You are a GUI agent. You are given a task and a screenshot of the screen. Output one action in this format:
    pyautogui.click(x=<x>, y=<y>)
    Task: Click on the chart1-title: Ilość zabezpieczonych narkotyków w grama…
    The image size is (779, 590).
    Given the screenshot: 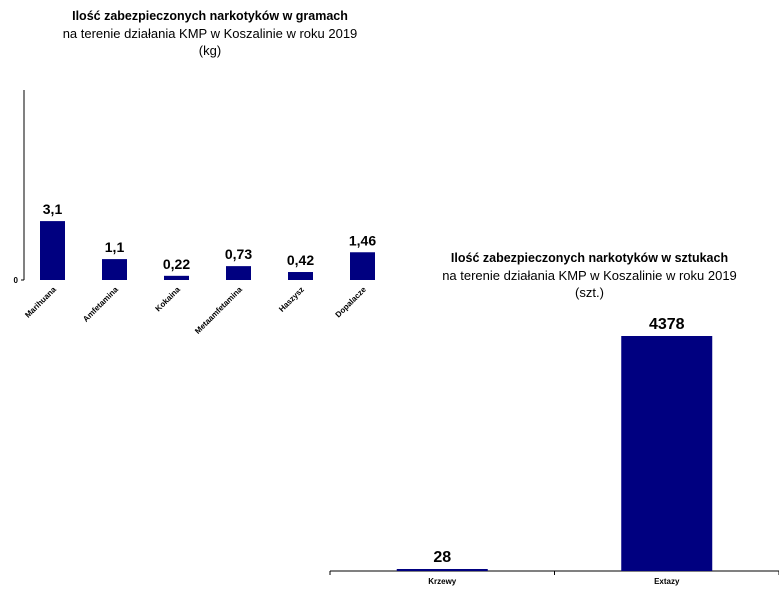 What is the action you would take?
    pyautogui.click(x=210, y=16)
    